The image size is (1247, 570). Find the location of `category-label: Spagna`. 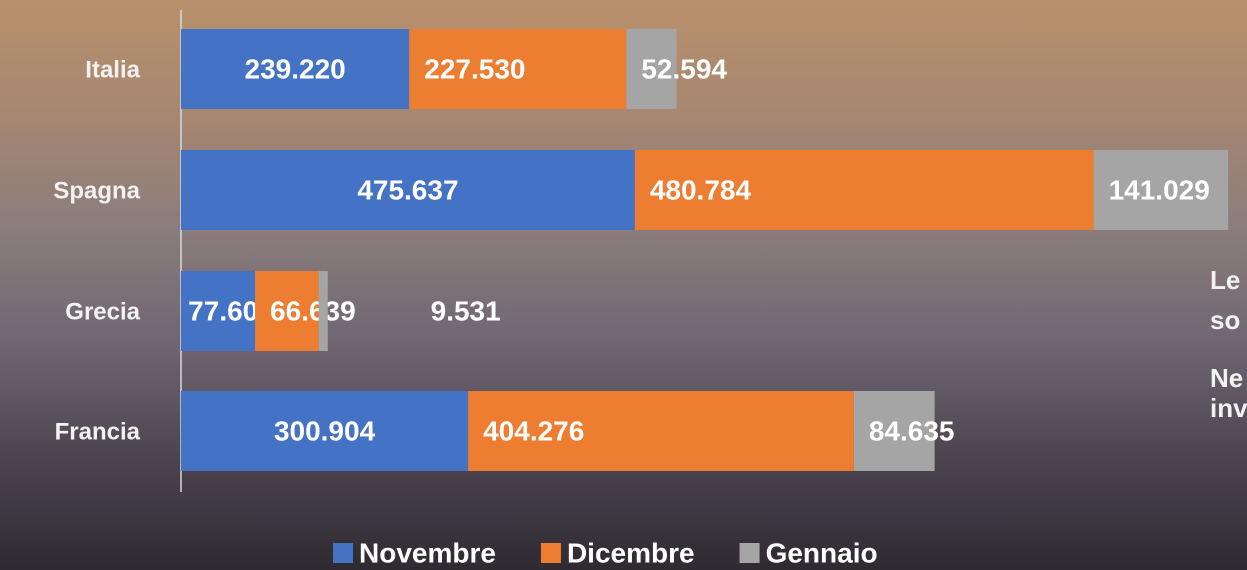

category-label: Spagna is located at coordinates (96, 190).